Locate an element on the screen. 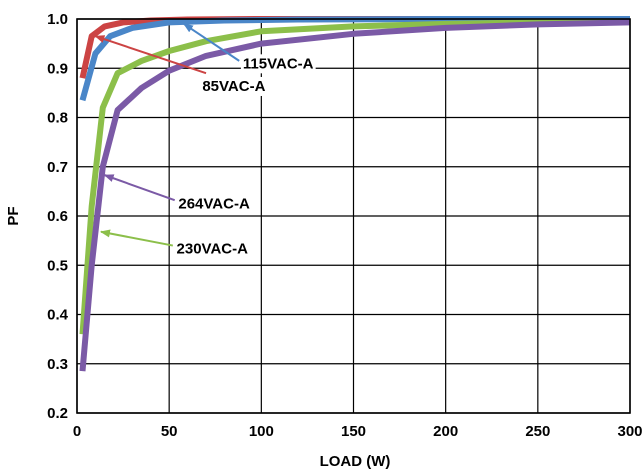 The image size is (644, 472). y-tick-label: 0.4 is located at coordinates (58, 315).